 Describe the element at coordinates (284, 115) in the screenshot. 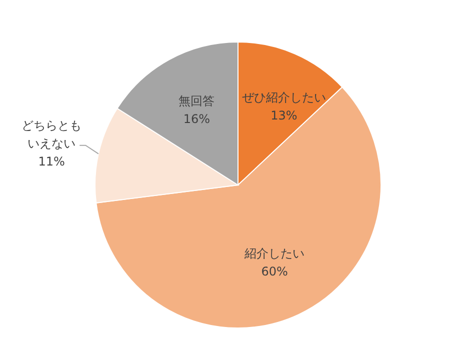

I see `data-label: 13%` at that location.